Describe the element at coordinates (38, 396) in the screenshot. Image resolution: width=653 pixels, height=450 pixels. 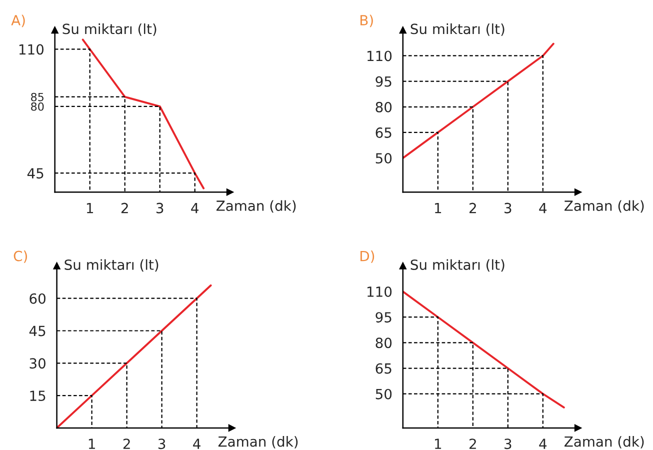
I see `y-tick-label: 15` at that location.